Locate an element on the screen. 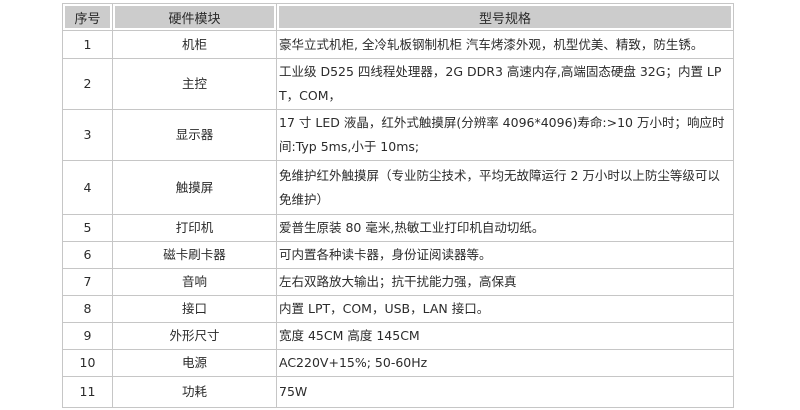 This screenshot has height=410, width=800. spec-cell: 左右双路放大输出；抗干扰能力强，高保真 is located at coordinates (505, 282).